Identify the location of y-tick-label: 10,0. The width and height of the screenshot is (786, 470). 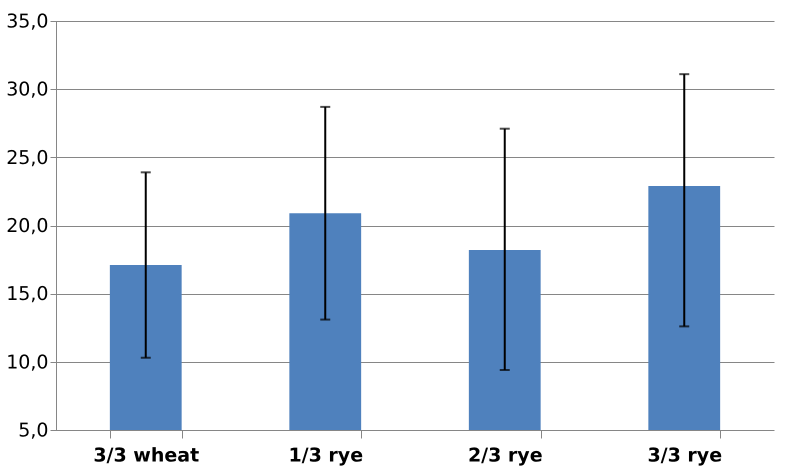
(27, 362).